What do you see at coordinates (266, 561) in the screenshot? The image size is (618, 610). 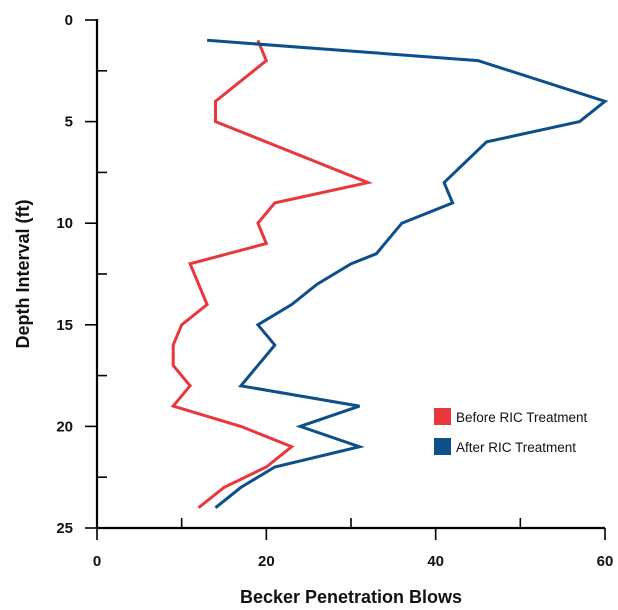 I see `x-tick-label: 20` at bounding box center [266, 561].